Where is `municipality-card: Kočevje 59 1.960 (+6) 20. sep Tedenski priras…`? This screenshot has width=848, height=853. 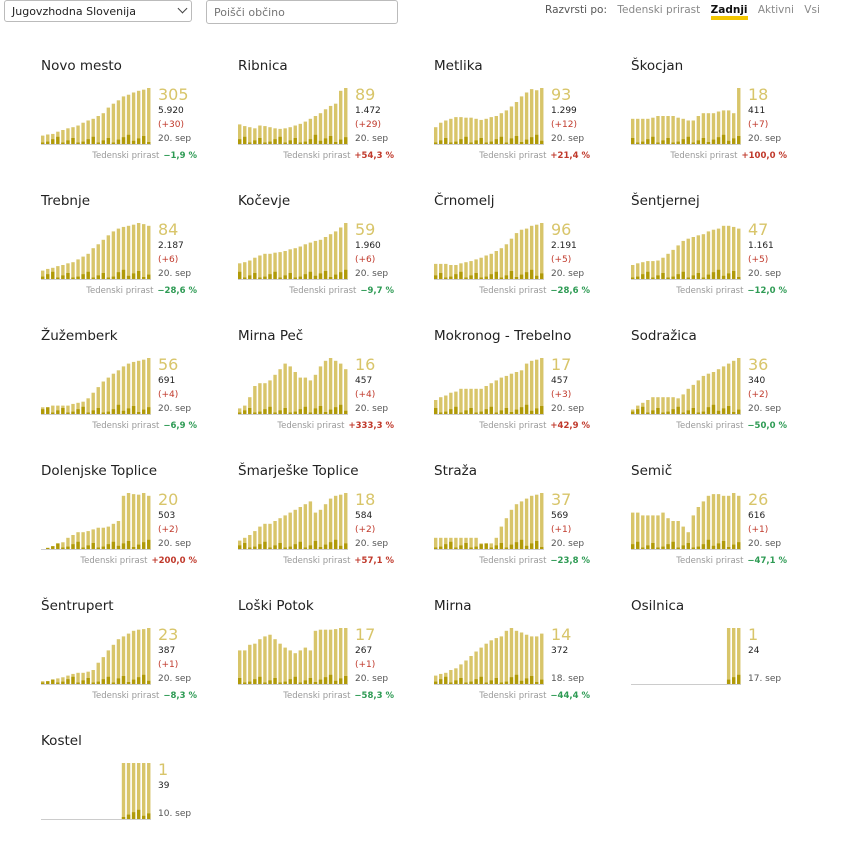
municipality-card: Kočevje 59 1.960 (+6) 20. sep Tedenski priras… is located at coordinates (323, 253).